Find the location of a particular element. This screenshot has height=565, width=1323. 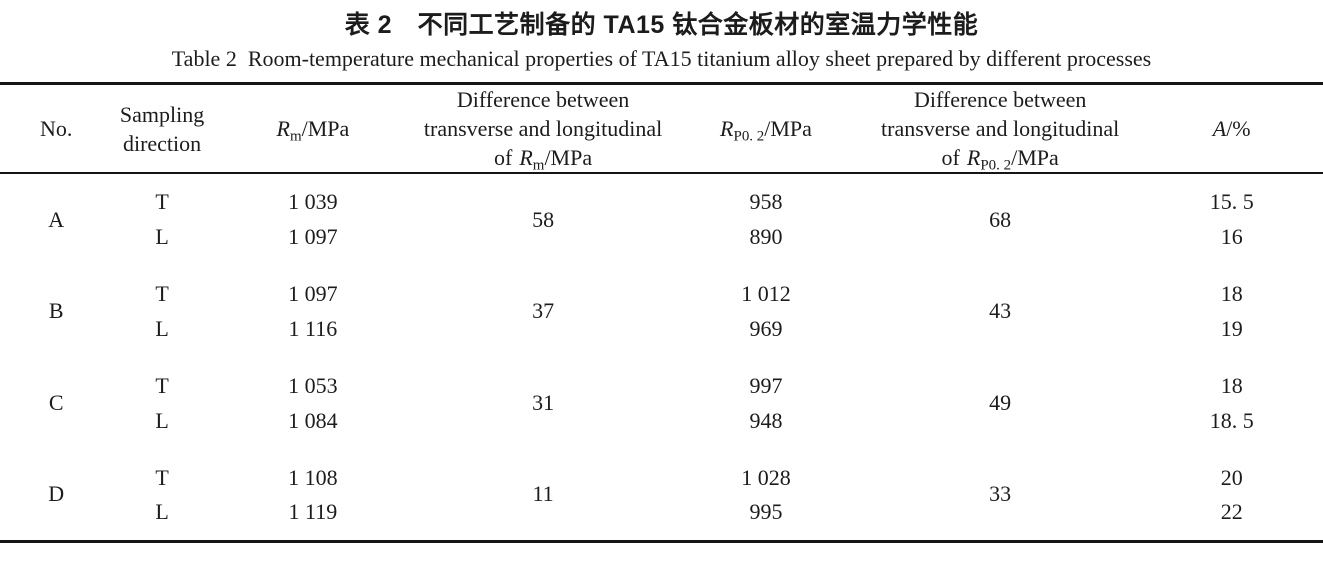

cell-rm: 1 053 is located at coordinates (313, 385).